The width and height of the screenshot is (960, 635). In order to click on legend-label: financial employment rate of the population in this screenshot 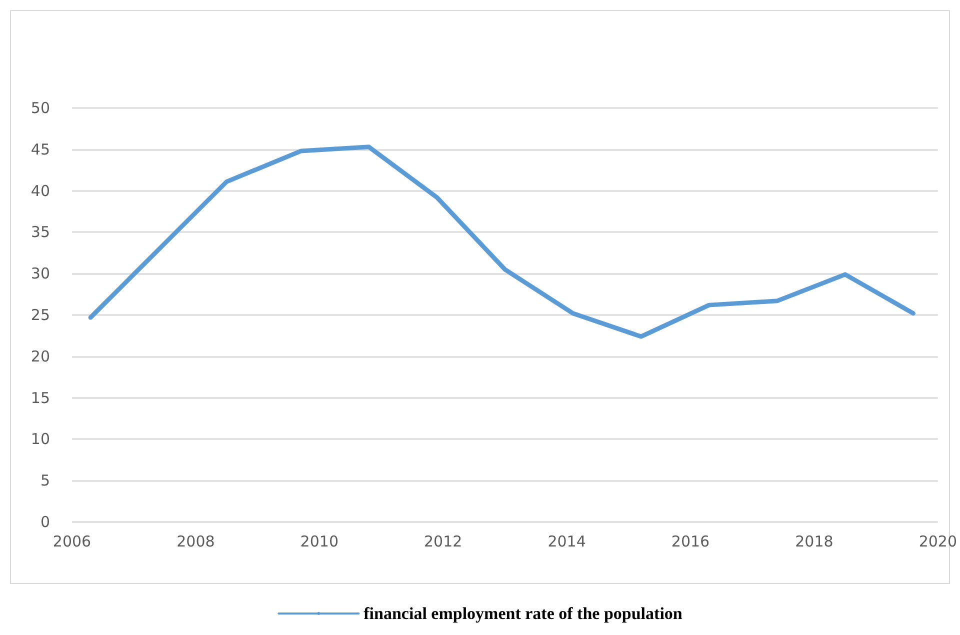, I will do `click(523, 613)`.